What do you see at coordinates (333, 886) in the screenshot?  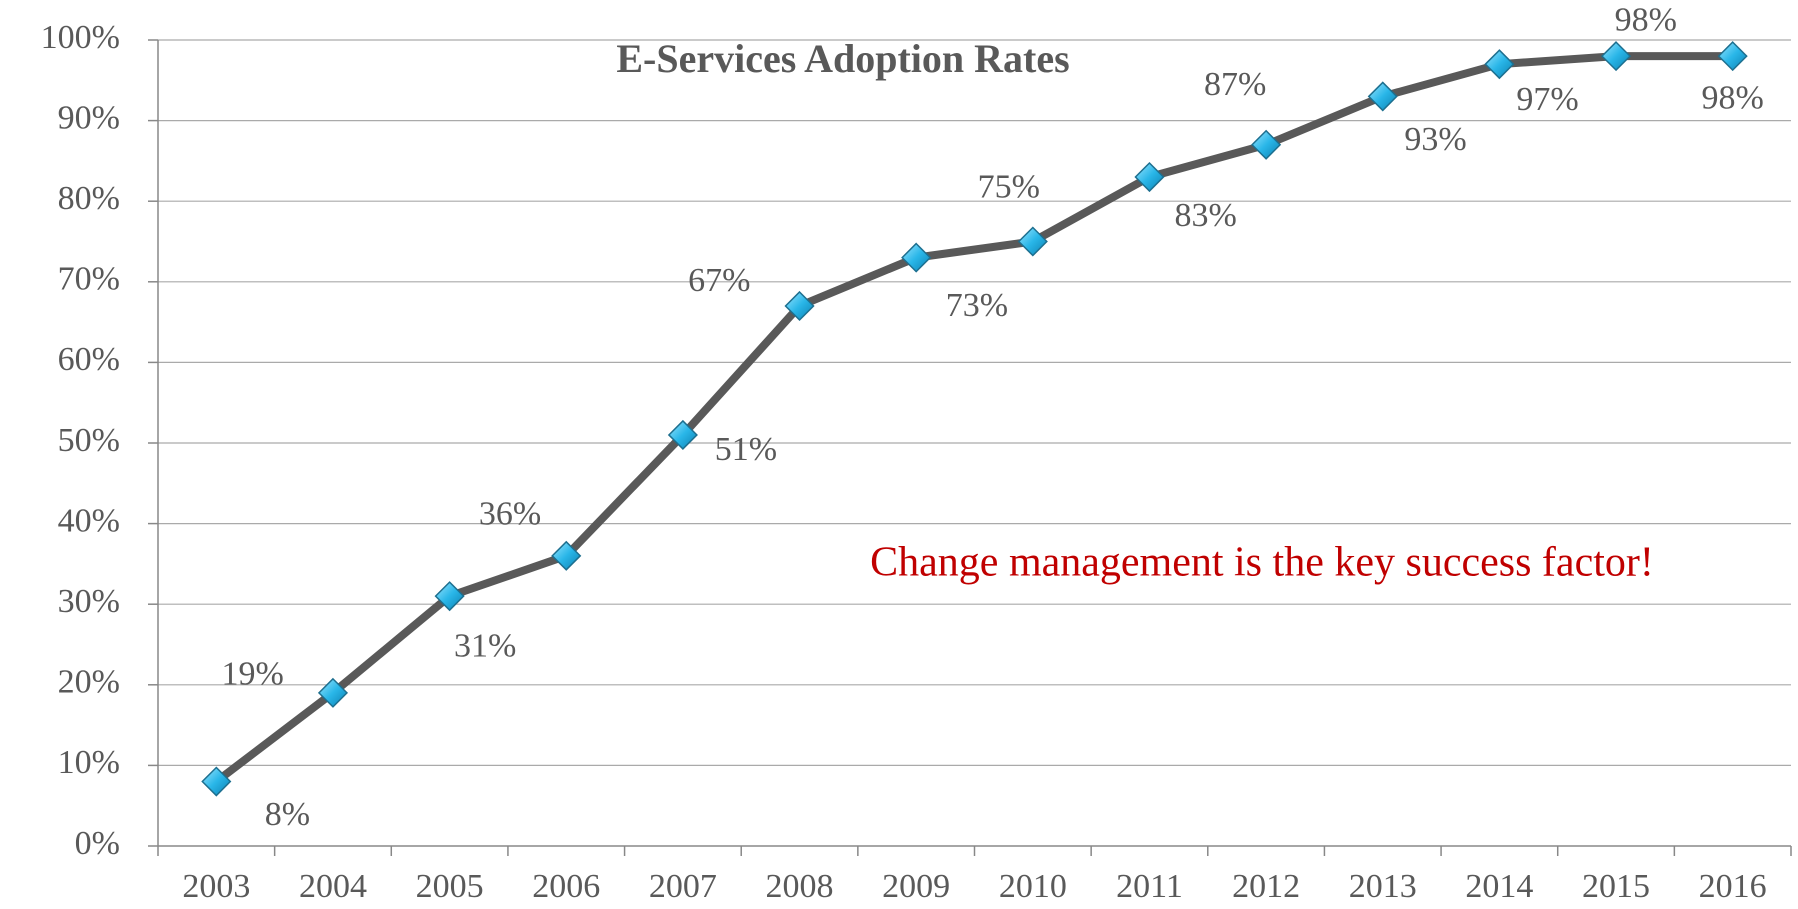 I see `x-tick-label: 2004` at bounding box center [333, 886].